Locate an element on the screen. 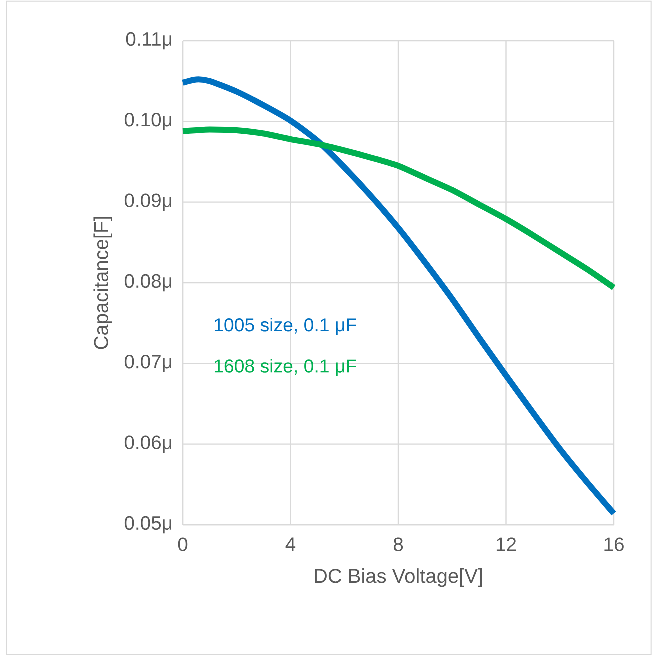 Image resolution: width=653 pixels, height=656 pixels. y-tick-label: 0.05μ is located at coordinates (148, 525).